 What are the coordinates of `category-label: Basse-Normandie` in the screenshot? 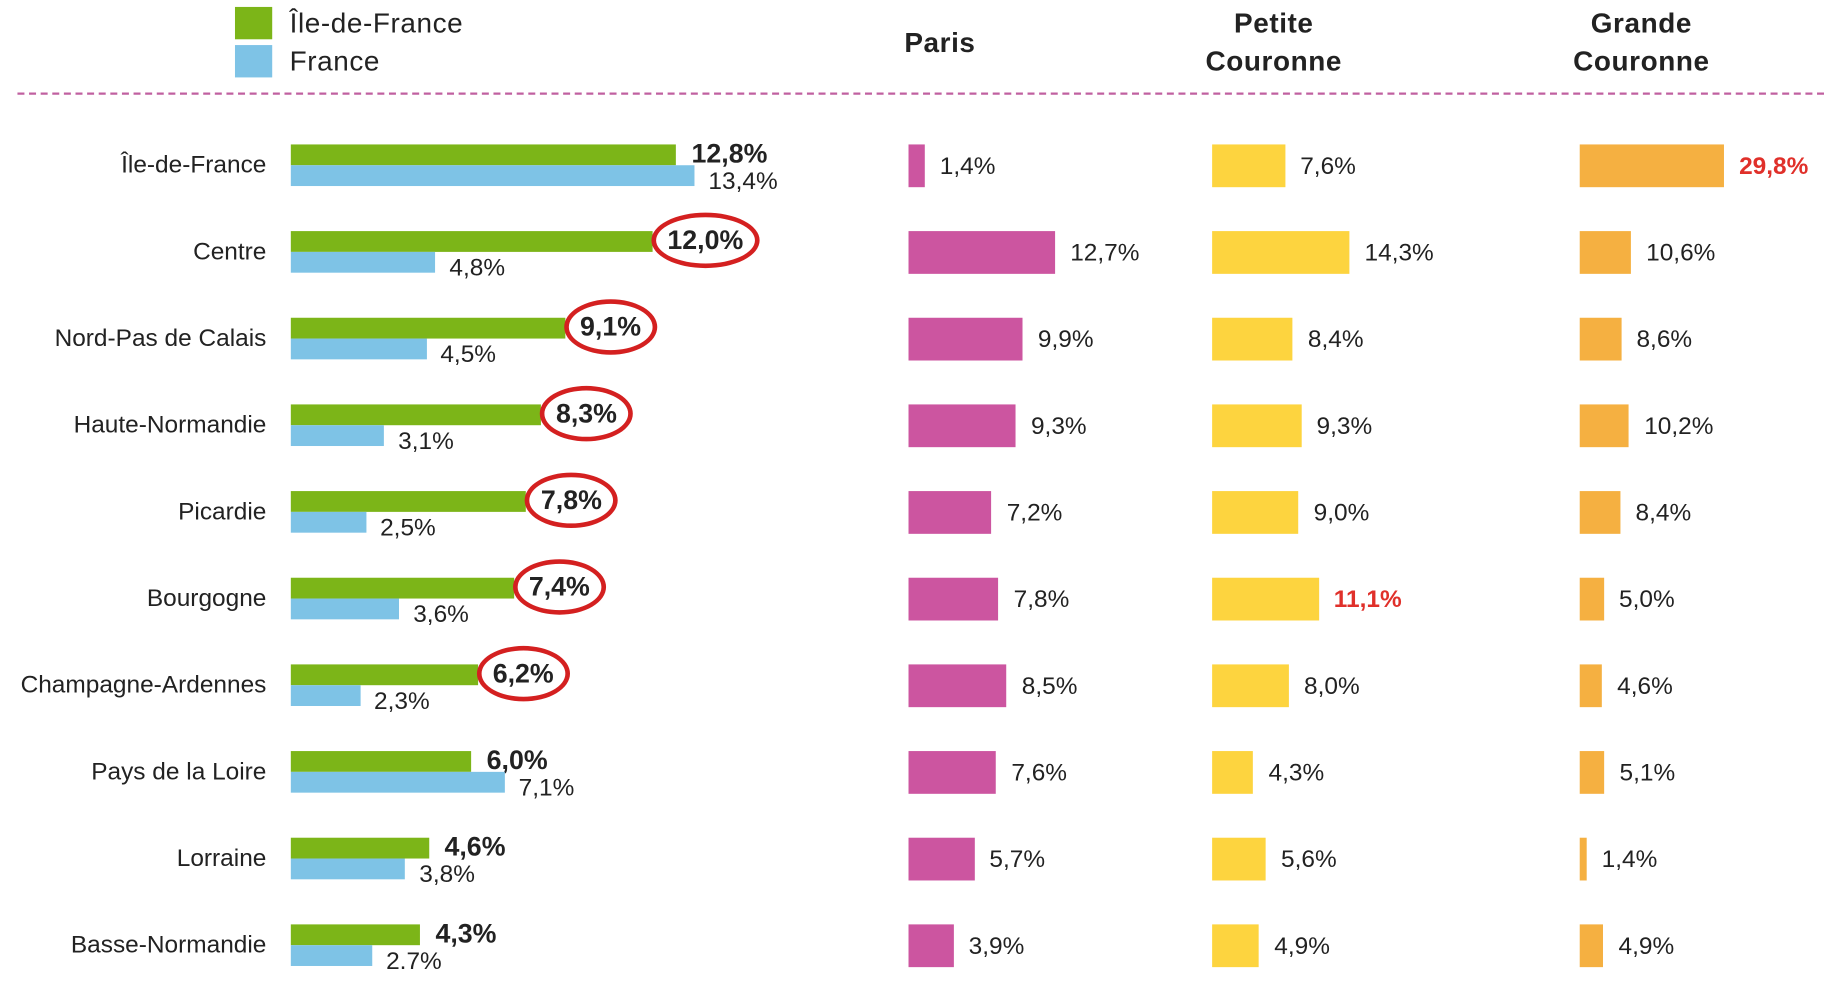 It's located at (168, 945).